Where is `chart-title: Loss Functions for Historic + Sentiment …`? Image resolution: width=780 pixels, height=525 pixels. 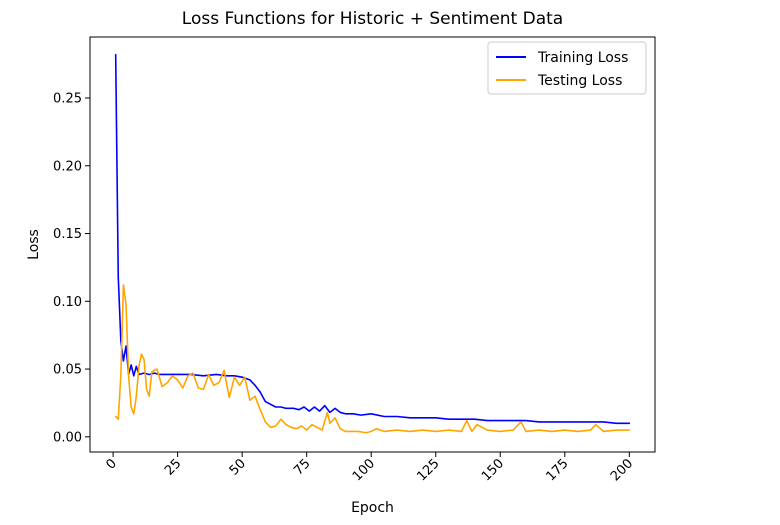 chart-title: Loss Functions for Historic + Sentiment … is located at coordinates (372, 19).